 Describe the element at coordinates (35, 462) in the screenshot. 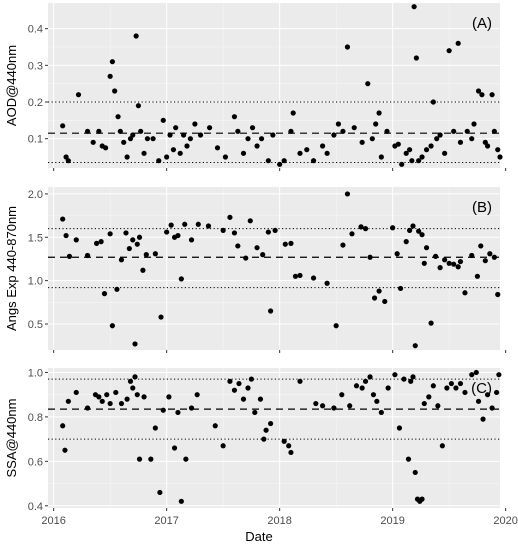

I see `y-tick-label: 0.6` at that location.